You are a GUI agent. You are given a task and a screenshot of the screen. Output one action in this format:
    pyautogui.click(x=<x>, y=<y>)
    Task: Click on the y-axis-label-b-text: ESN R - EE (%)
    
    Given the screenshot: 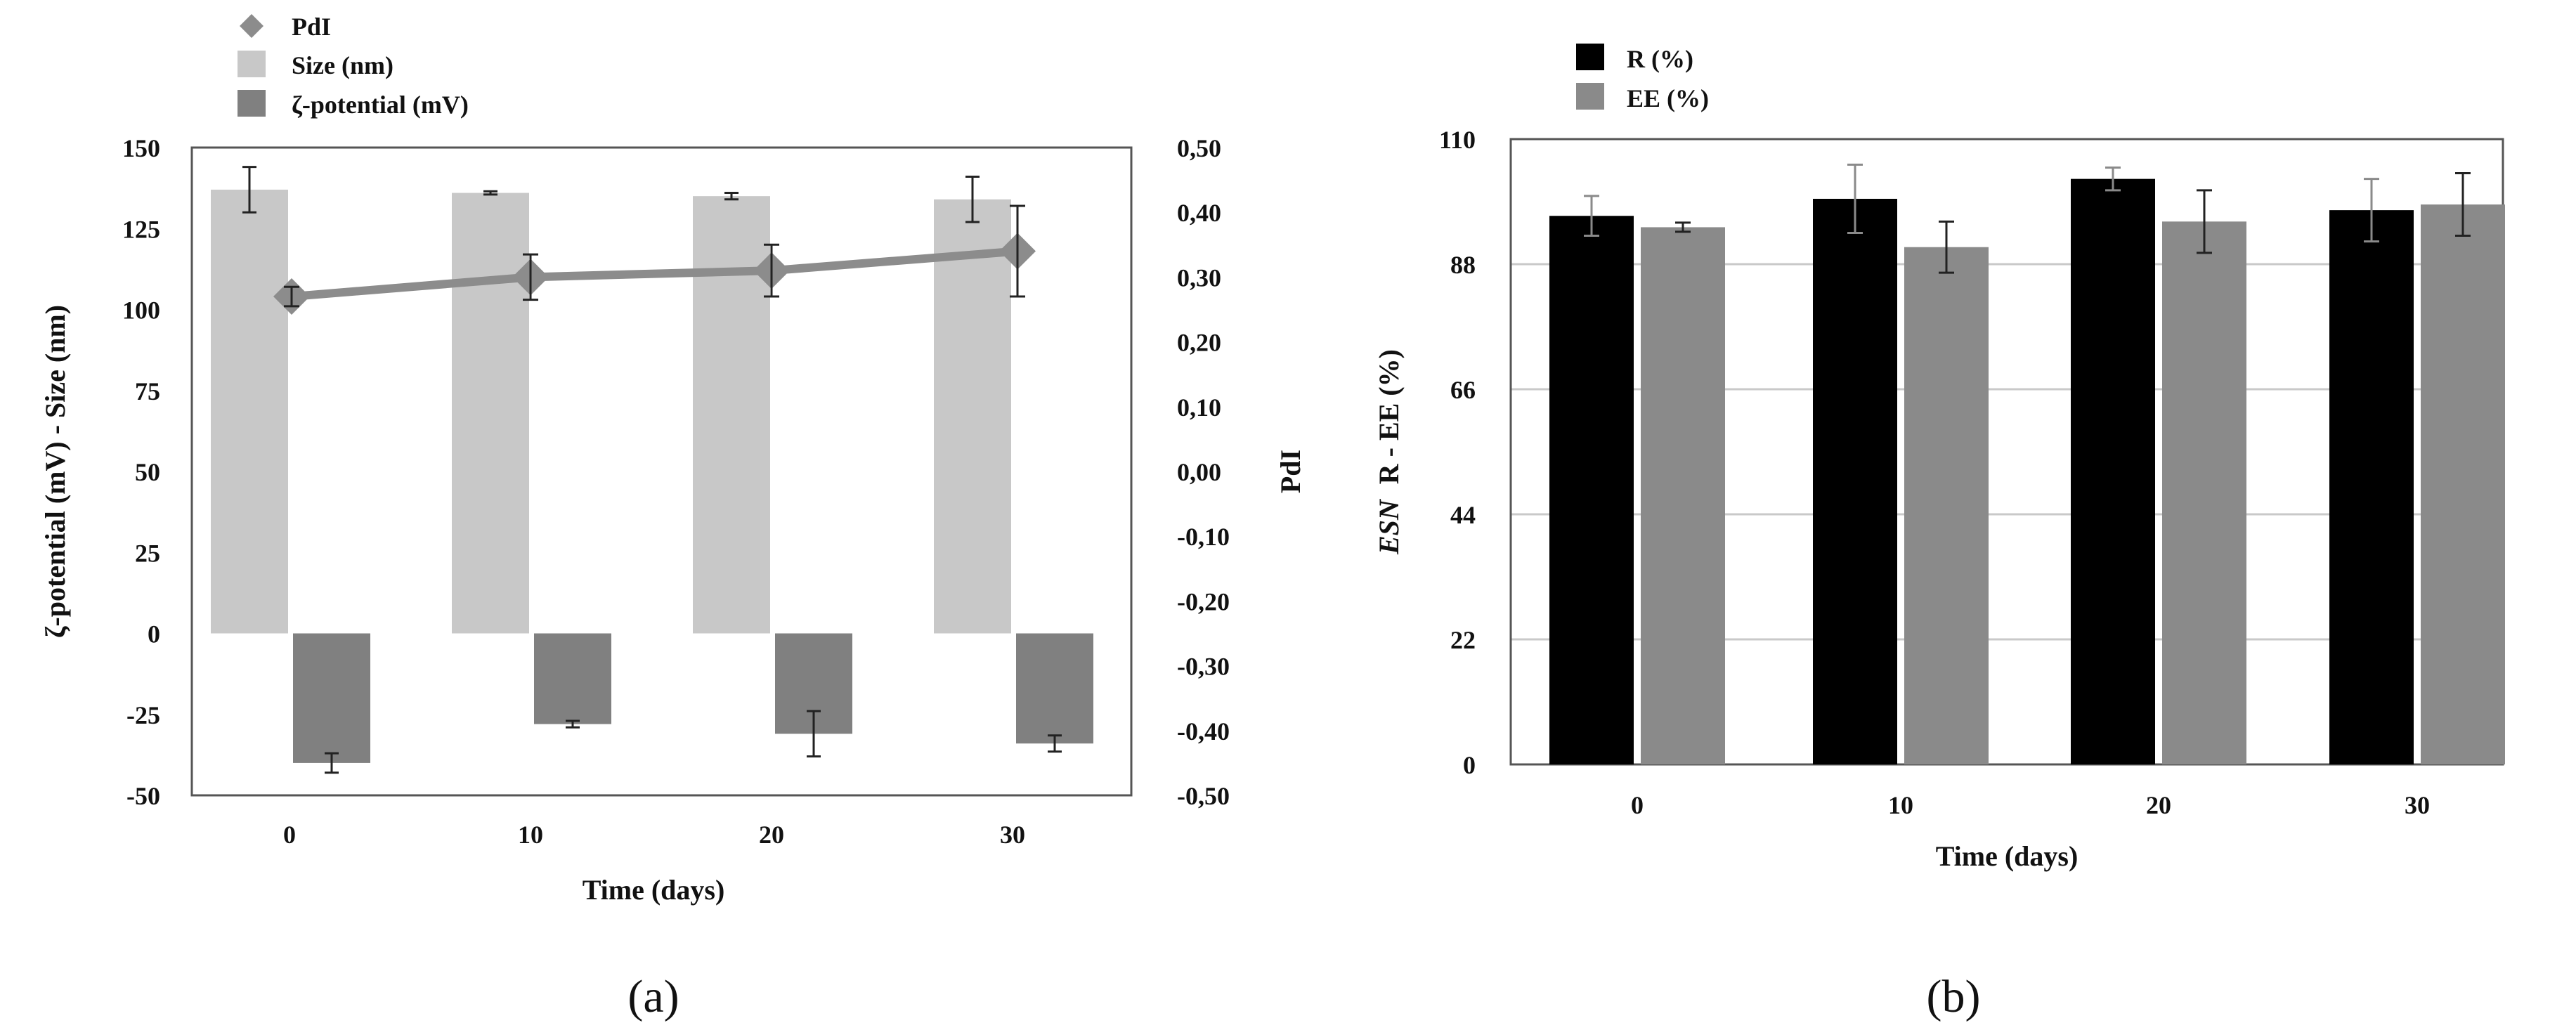 What is the action you would take?
    pyautogui.click(x=1389, y=452)
    